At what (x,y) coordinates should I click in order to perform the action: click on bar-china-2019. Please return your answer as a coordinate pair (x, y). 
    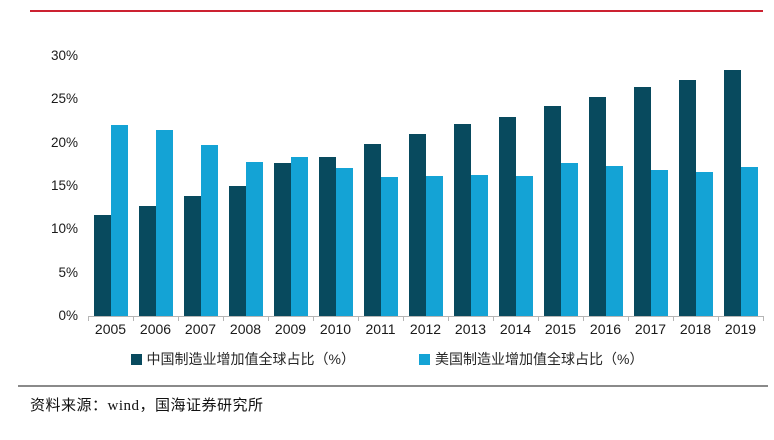
    Looking at the image, I should click on (732, 192).